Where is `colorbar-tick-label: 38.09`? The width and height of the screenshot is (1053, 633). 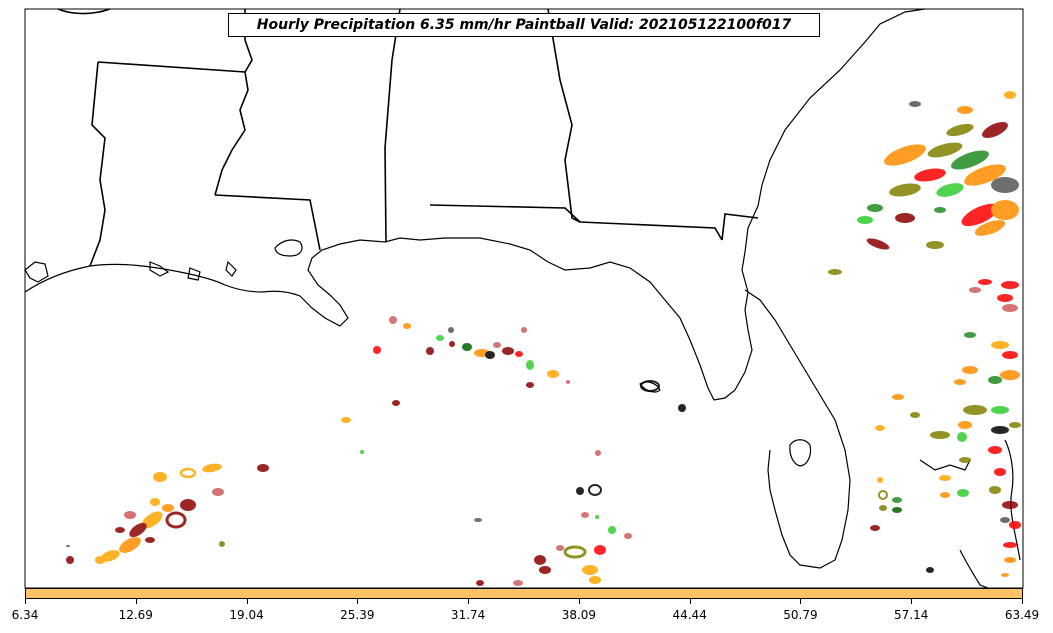
colorbar-tick-label: 38.09 is located at coordinates (579, 615).